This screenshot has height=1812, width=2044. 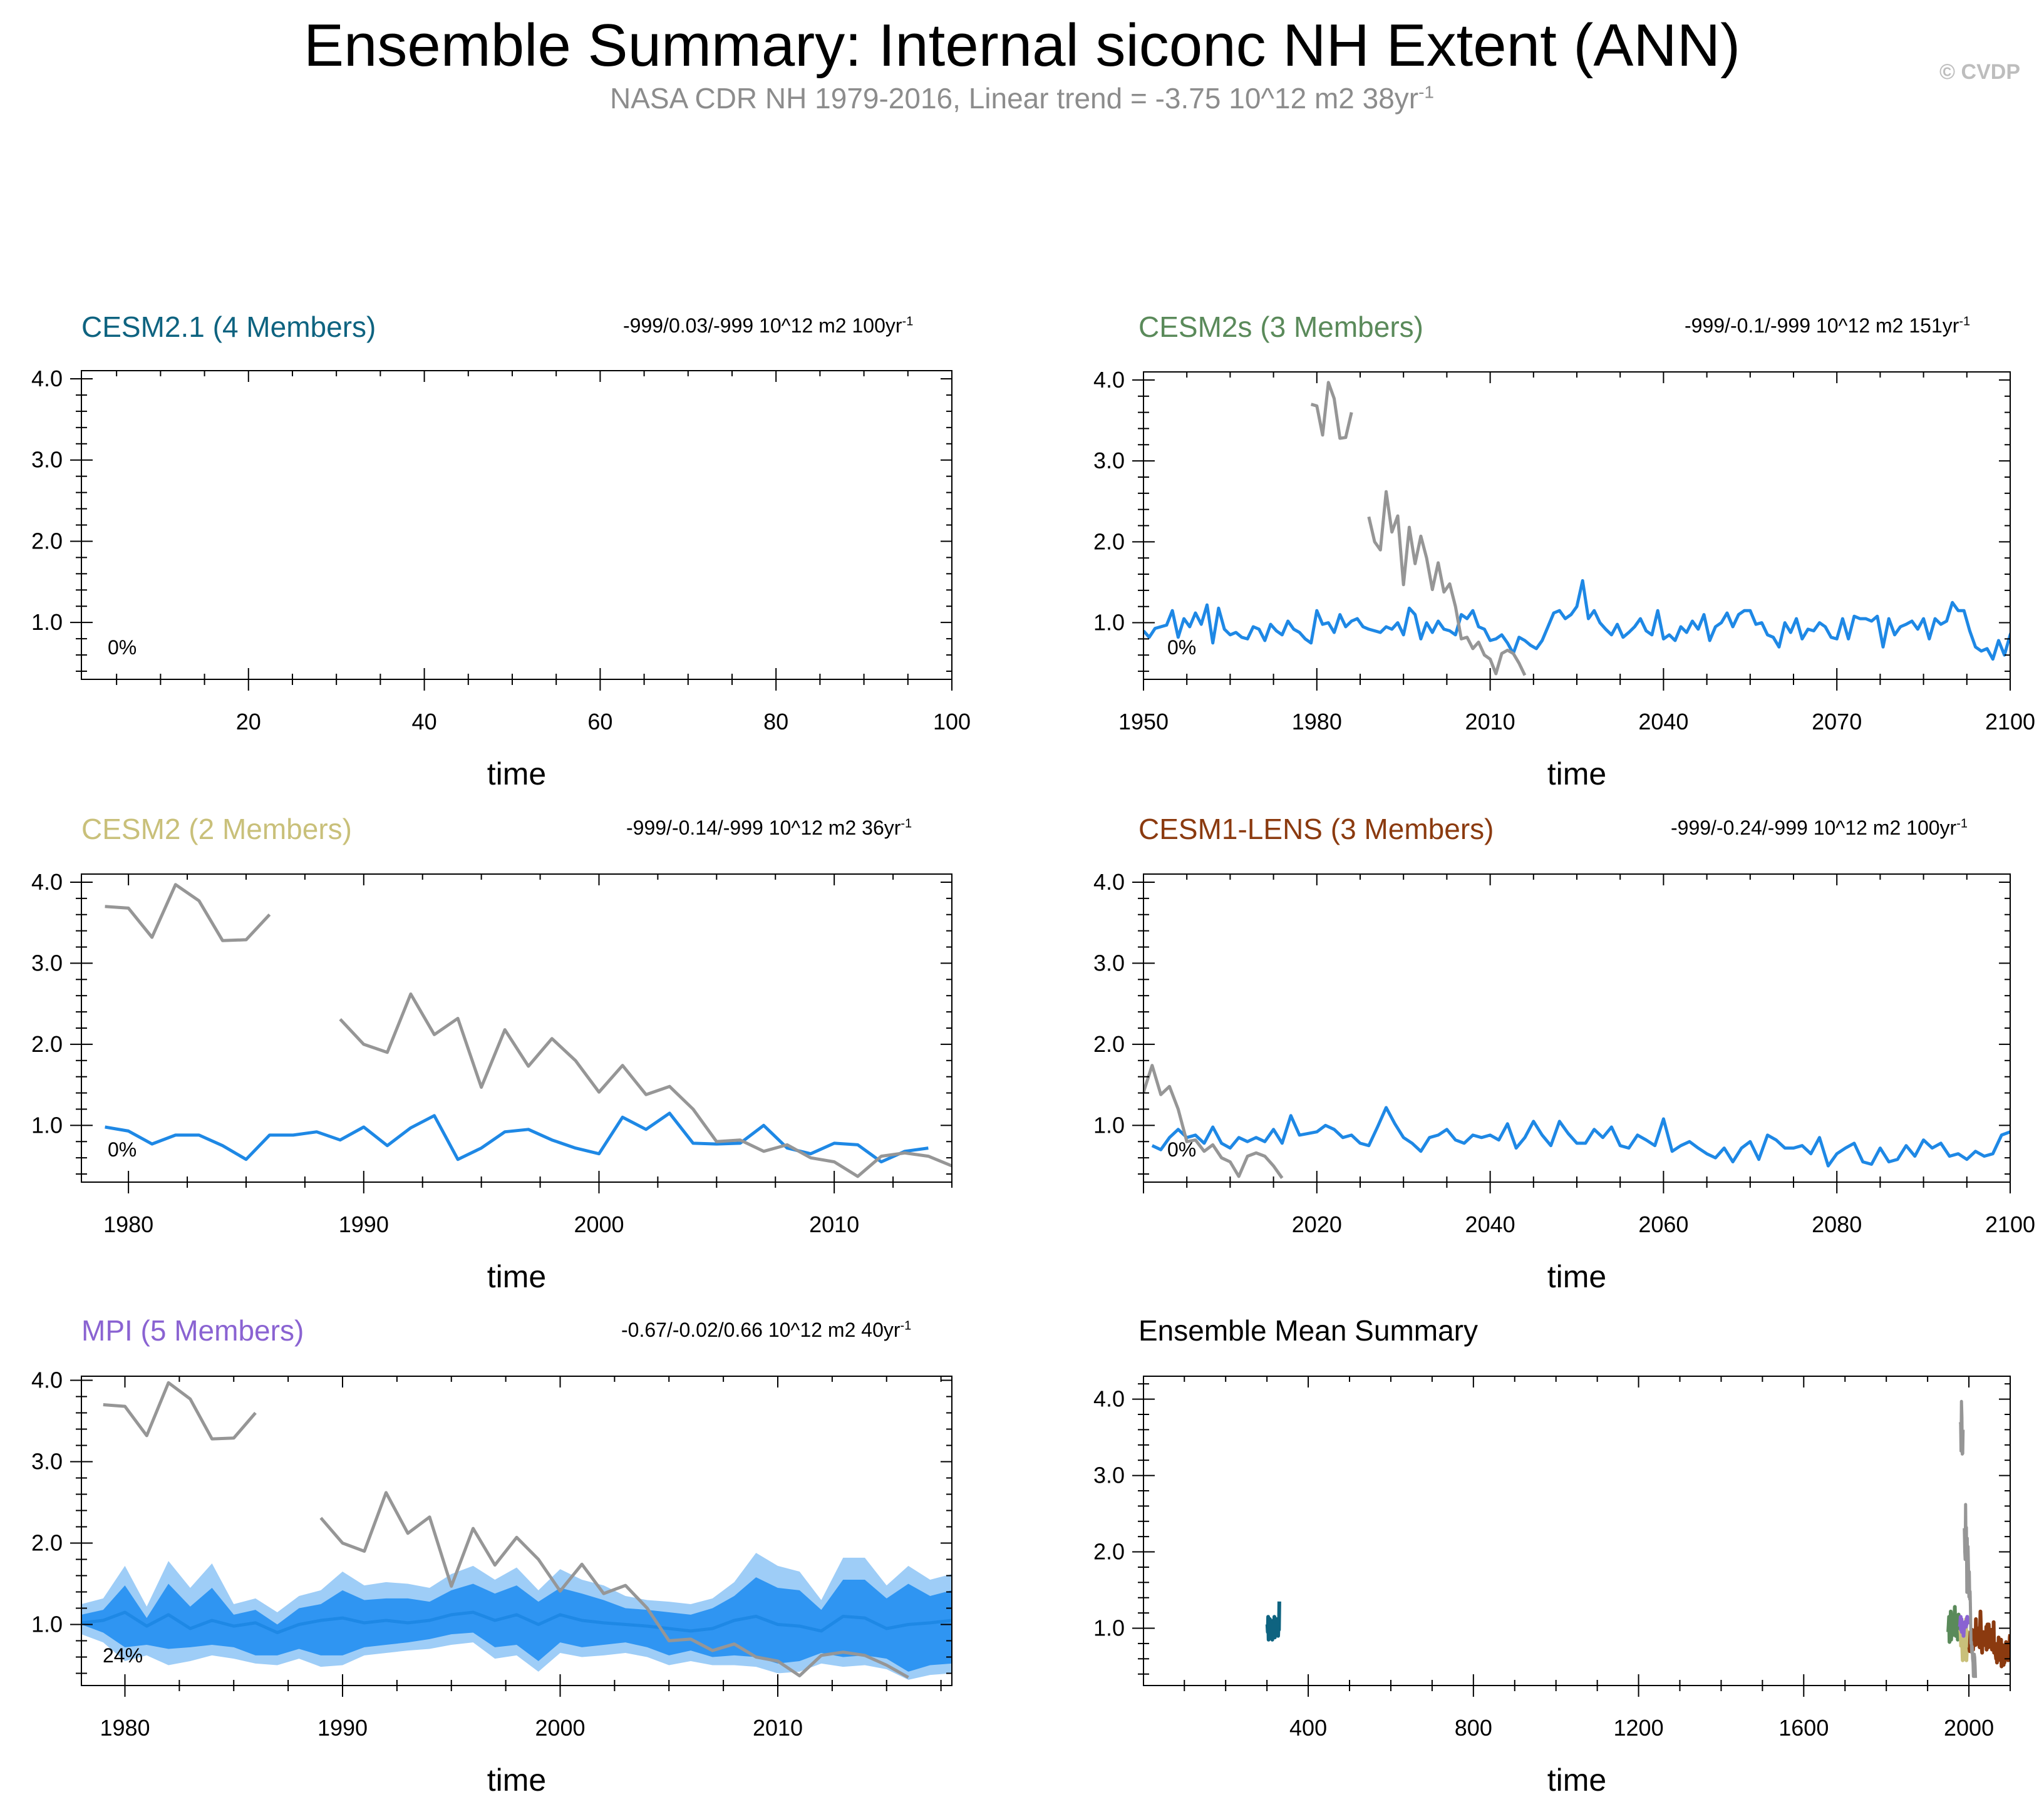 What do you see at coordinates (1473, 1728) in the screenshot?
I see `x-tick-label: 800` at bounding box center [1473, 1728].